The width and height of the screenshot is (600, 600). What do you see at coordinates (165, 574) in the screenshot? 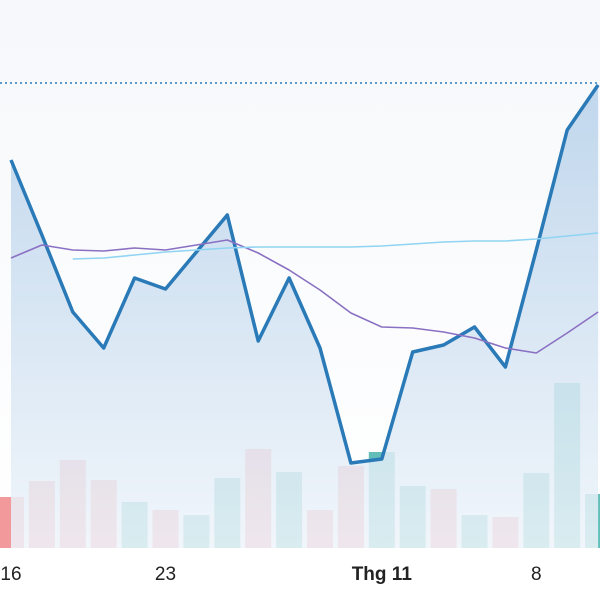
I see `x-tick-label: 23` at bounding box center [165, 574].